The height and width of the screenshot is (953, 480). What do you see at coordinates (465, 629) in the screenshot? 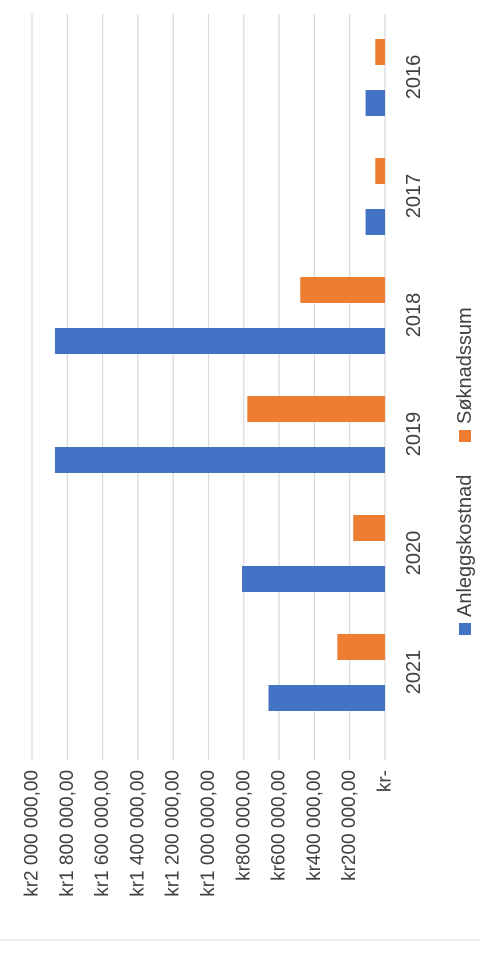
I see `legend-swatch-anleggskostnad` at bounding box center [465, 629].